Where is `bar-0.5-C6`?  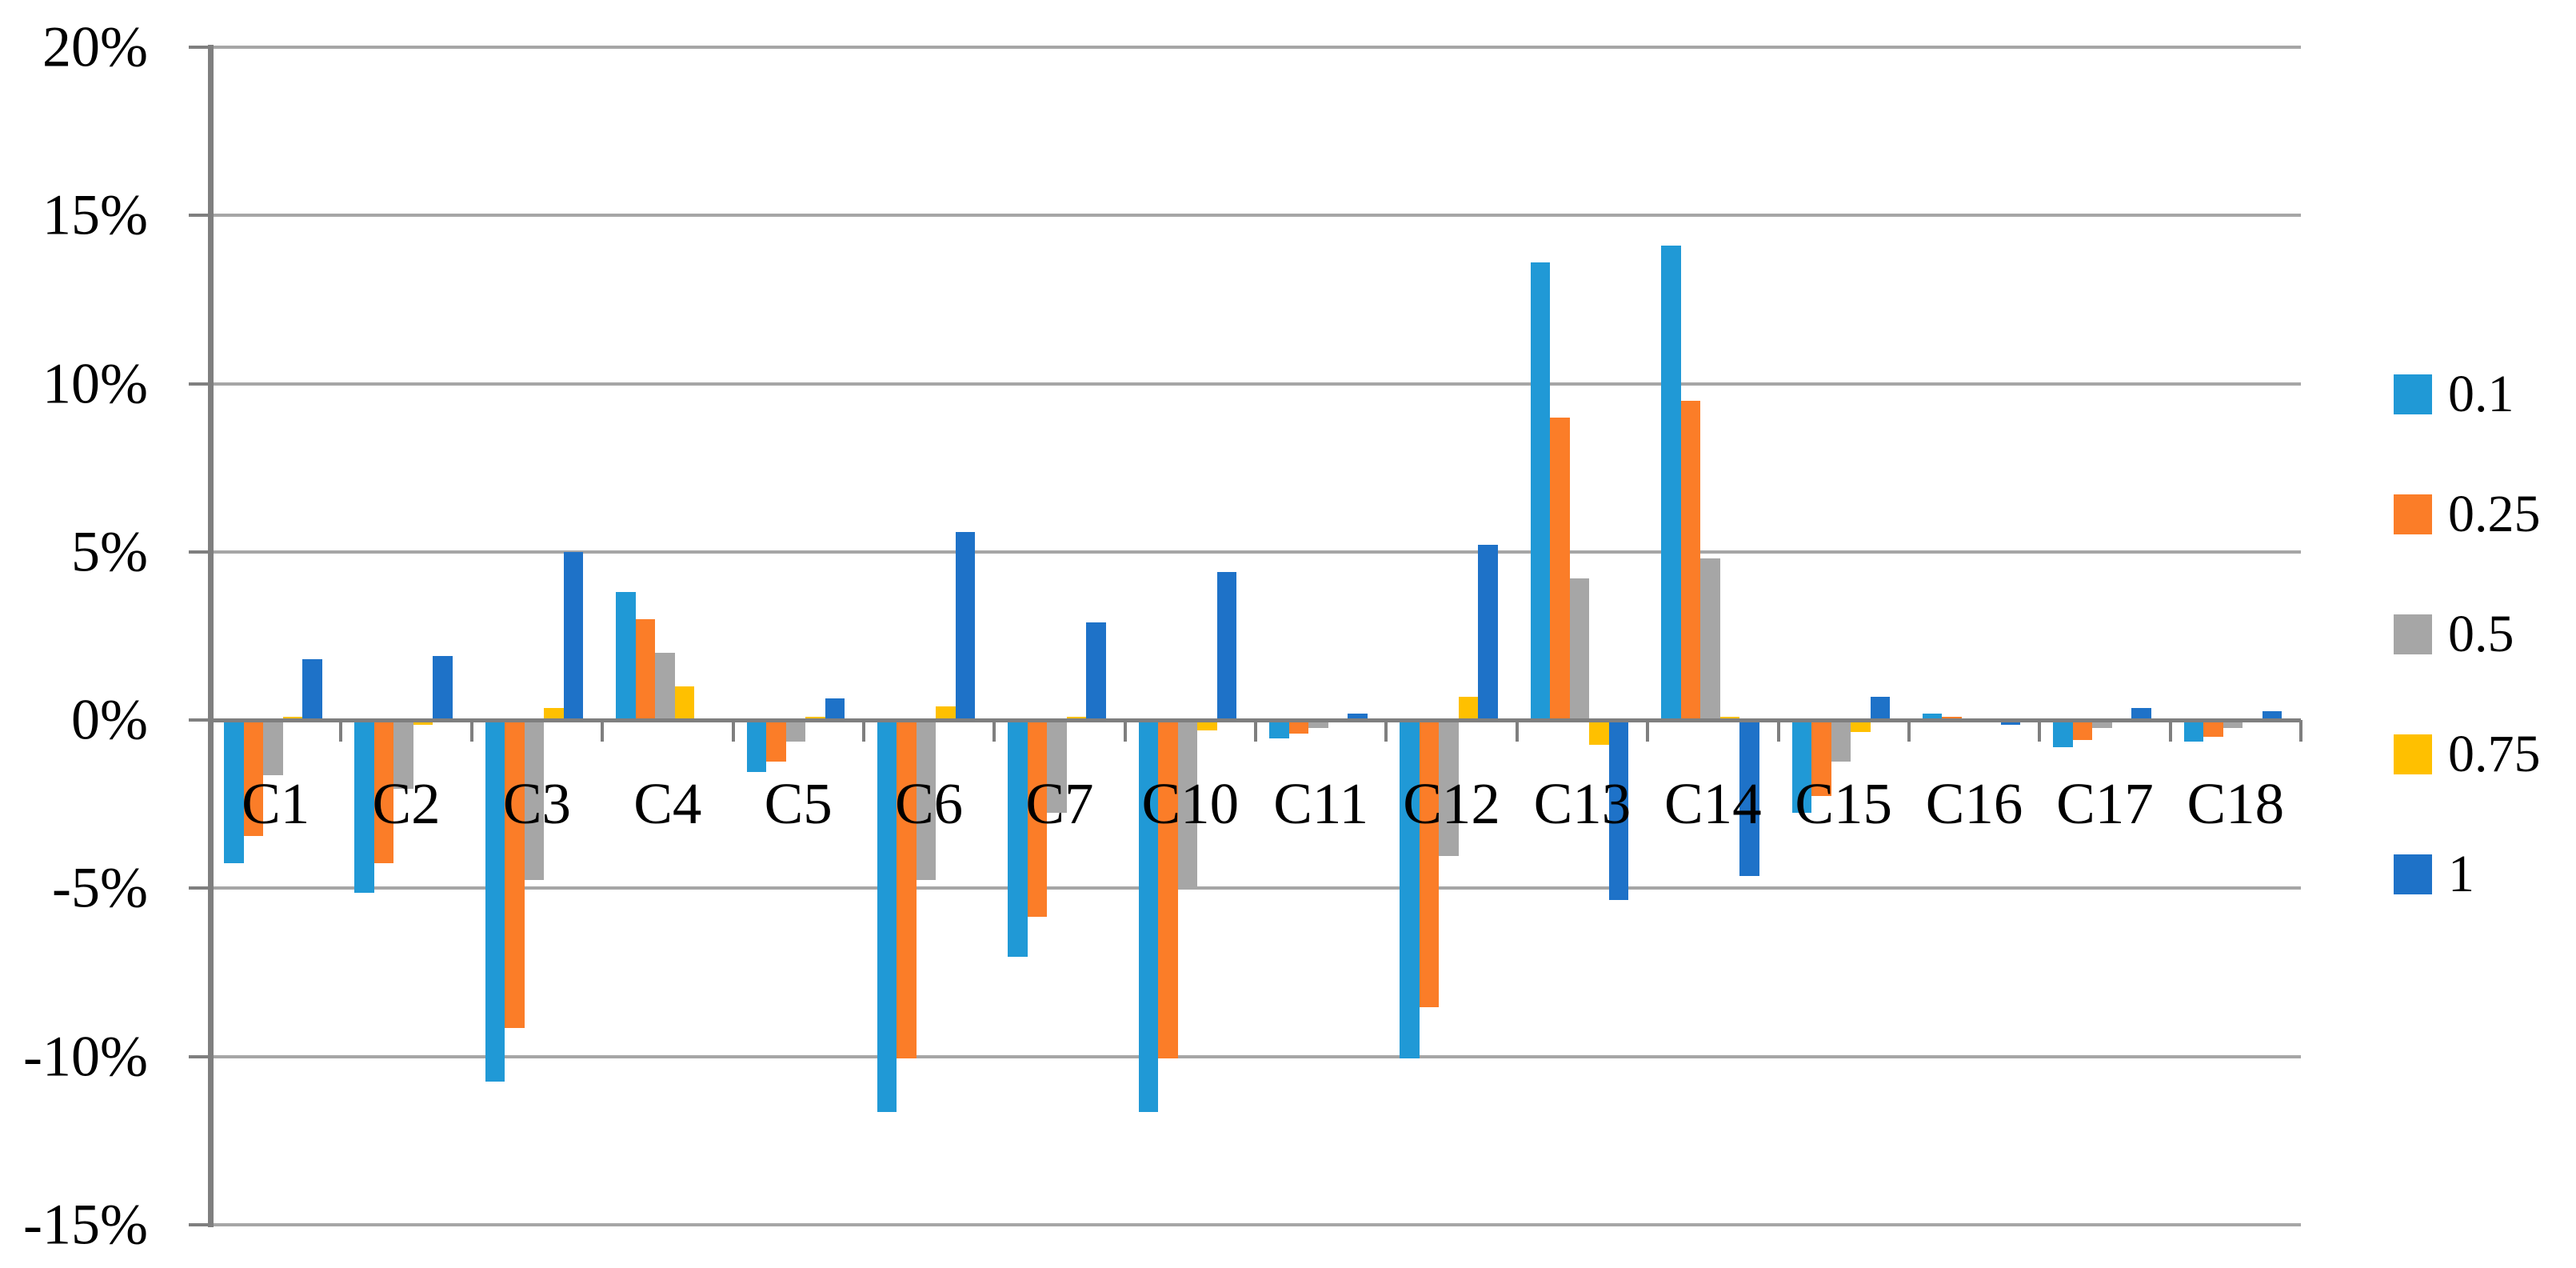 bar-0.5-C6 is located at coordinates (927, 801).